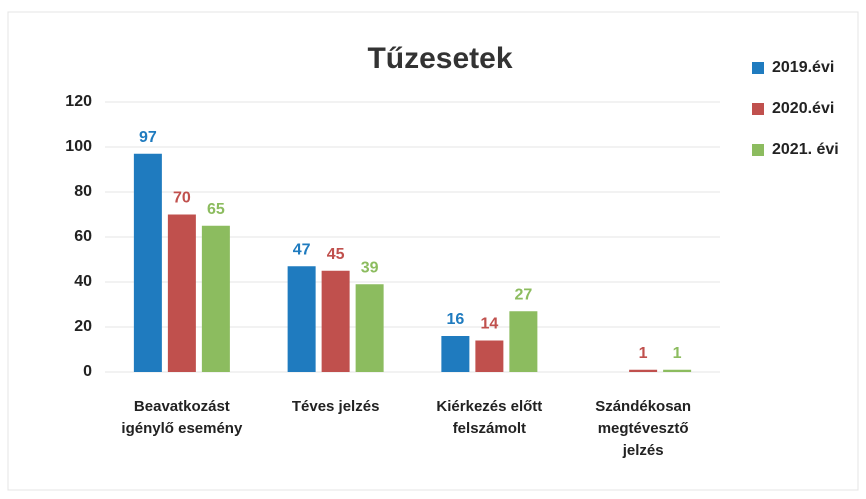 Image resolution: width=866 pixels, height=499 pixels. What do you see at coordinates (439, 58) in the screenshot?
I see `chart-title: Tűzesetek` at bounding box center [439, 58].